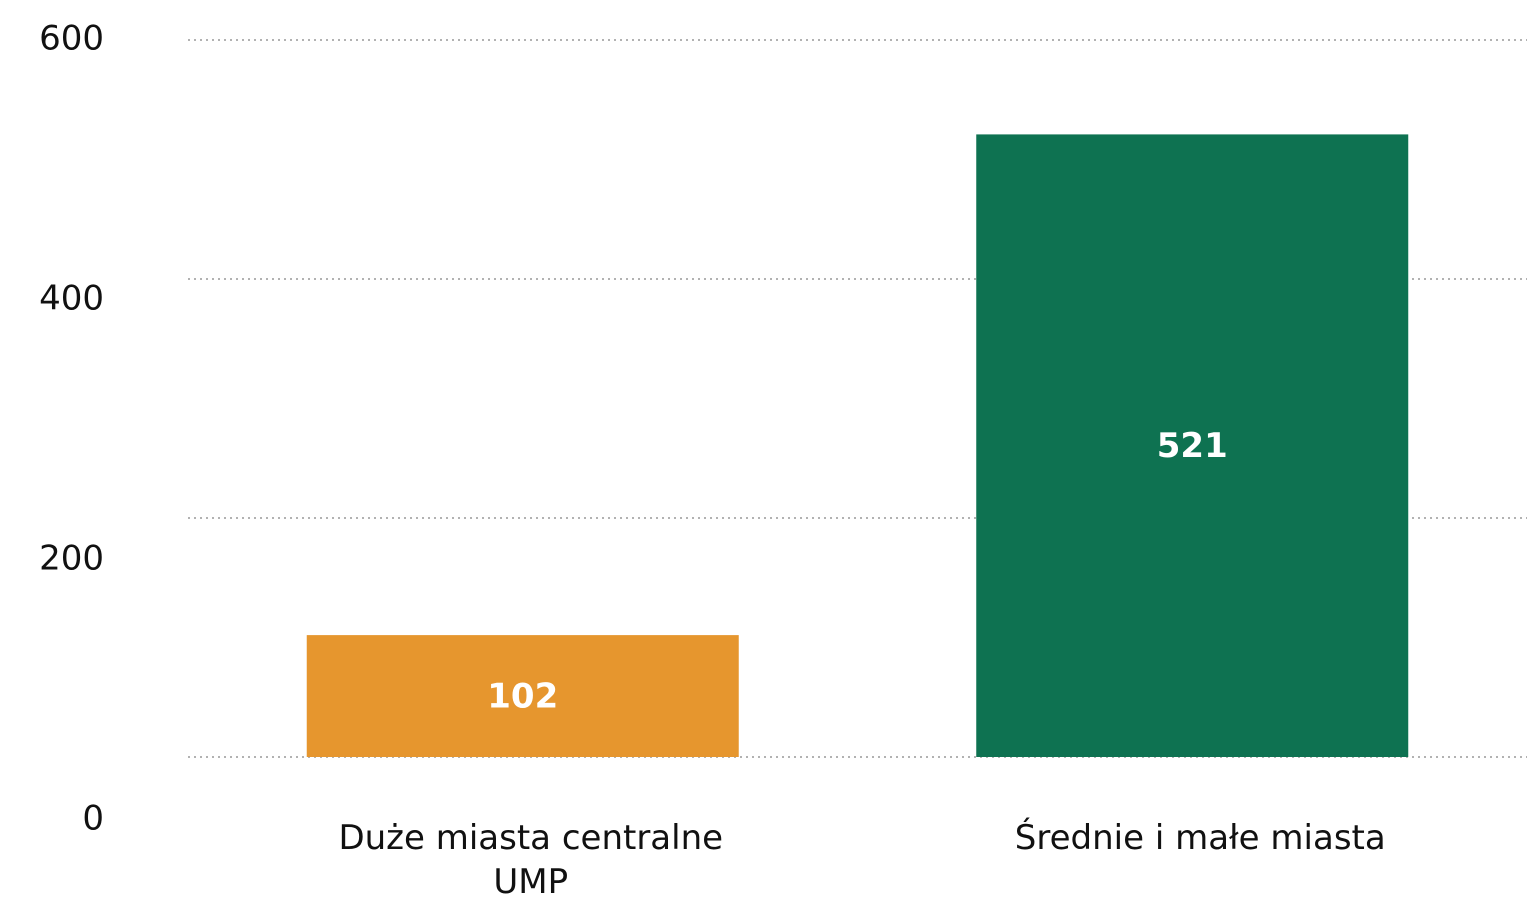 Image resolution: width=1527 pixels, height=902 pixels. What do you see at coordinates (93, 819) in the screenshot?
I see `y-tick-label: 0` at bounding box center [93, 819].